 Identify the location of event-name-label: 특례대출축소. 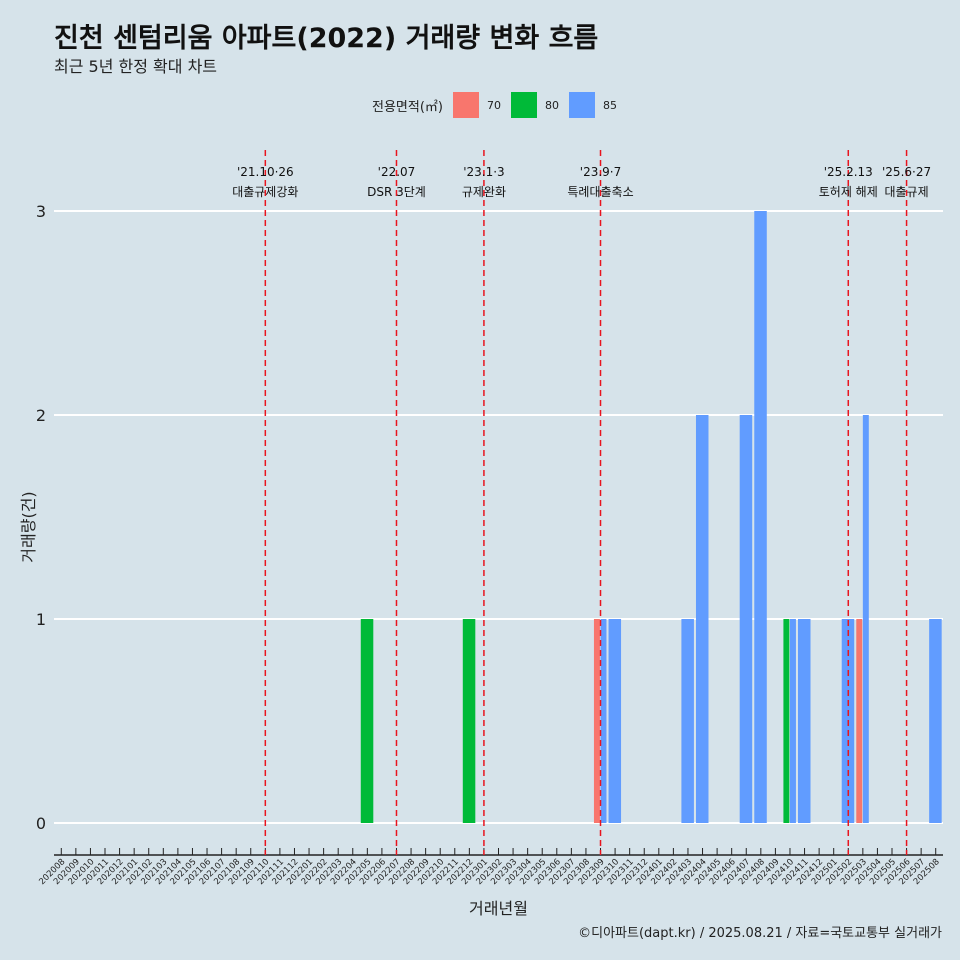
(600, 192).